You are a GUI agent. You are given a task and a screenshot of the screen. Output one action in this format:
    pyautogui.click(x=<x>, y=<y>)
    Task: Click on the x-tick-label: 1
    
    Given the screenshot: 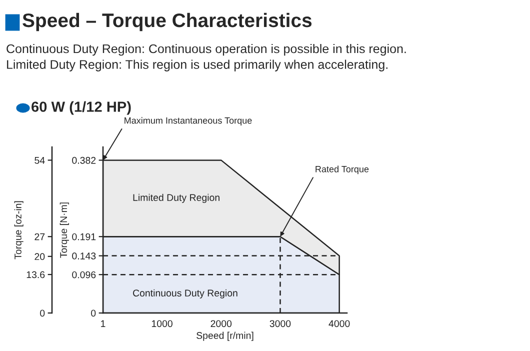 What is the action you would take?
    pyautogui.click(x=103, y=323)
    